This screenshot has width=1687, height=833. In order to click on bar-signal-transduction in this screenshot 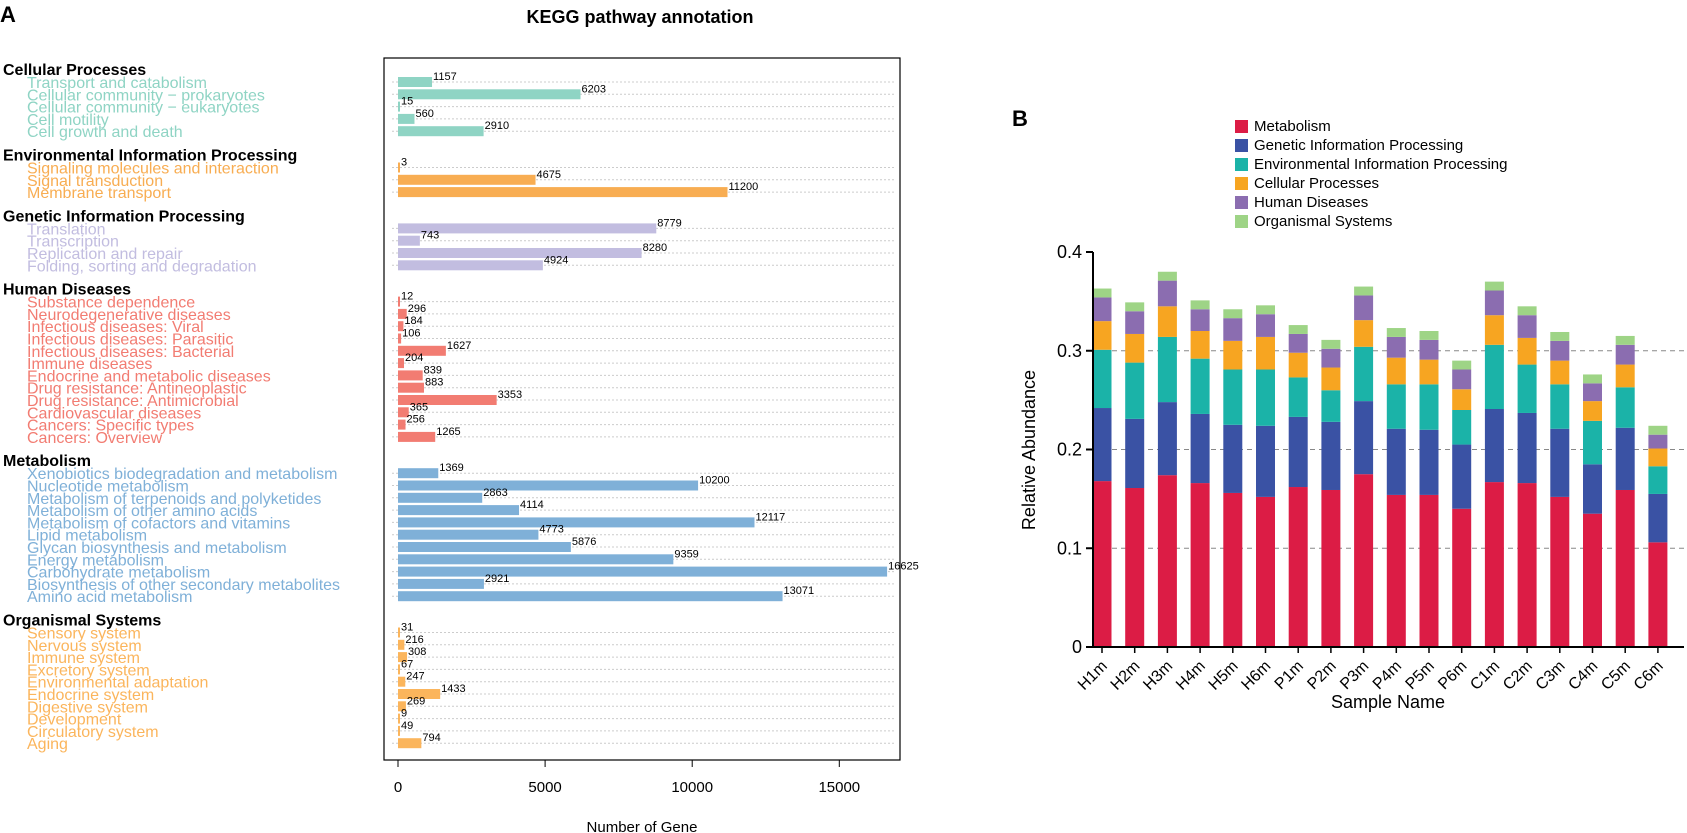, I will do `click(467, 179)`.